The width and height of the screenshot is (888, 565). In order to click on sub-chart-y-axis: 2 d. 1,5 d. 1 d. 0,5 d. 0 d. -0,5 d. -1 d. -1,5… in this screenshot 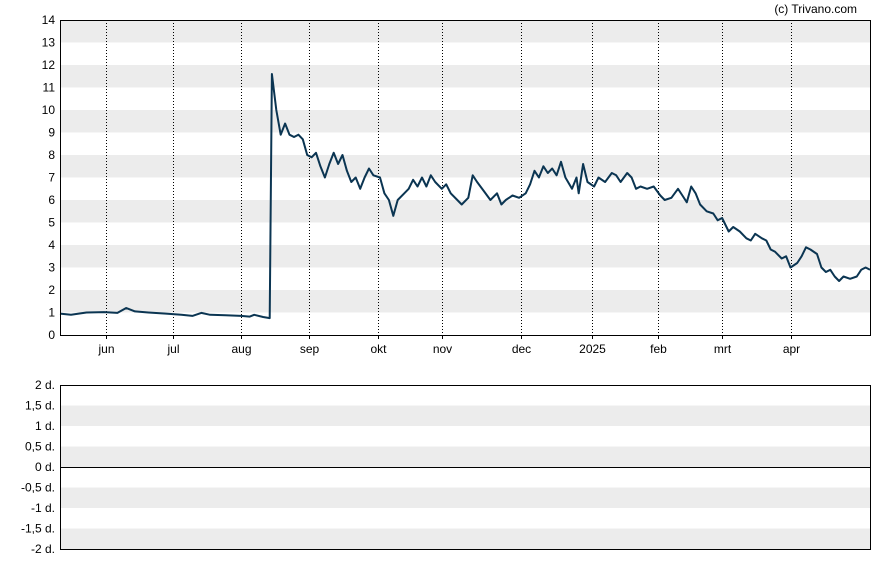, I will do `click(38, 467)`.